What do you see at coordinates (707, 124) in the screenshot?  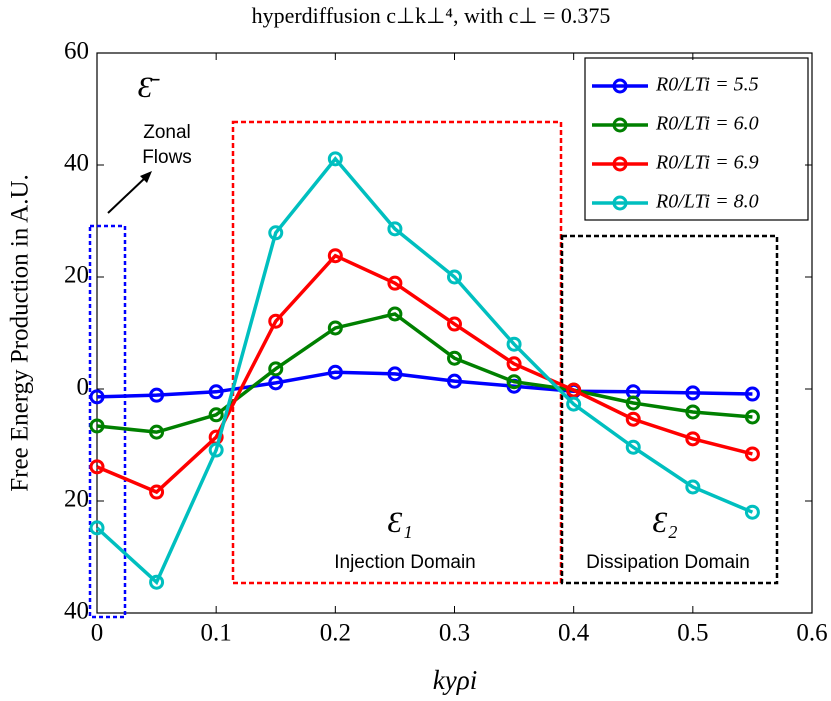 I see `legend-label: R0/LTi = 6.0` at bounding box center [707, 124].